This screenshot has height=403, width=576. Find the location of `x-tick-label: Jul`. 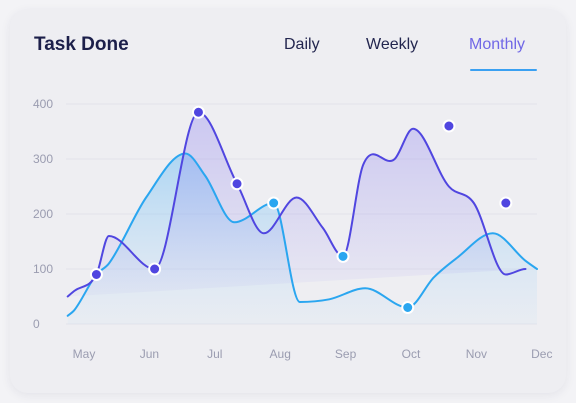

x-tick-label: Jul is located at coordinates (214, 354).